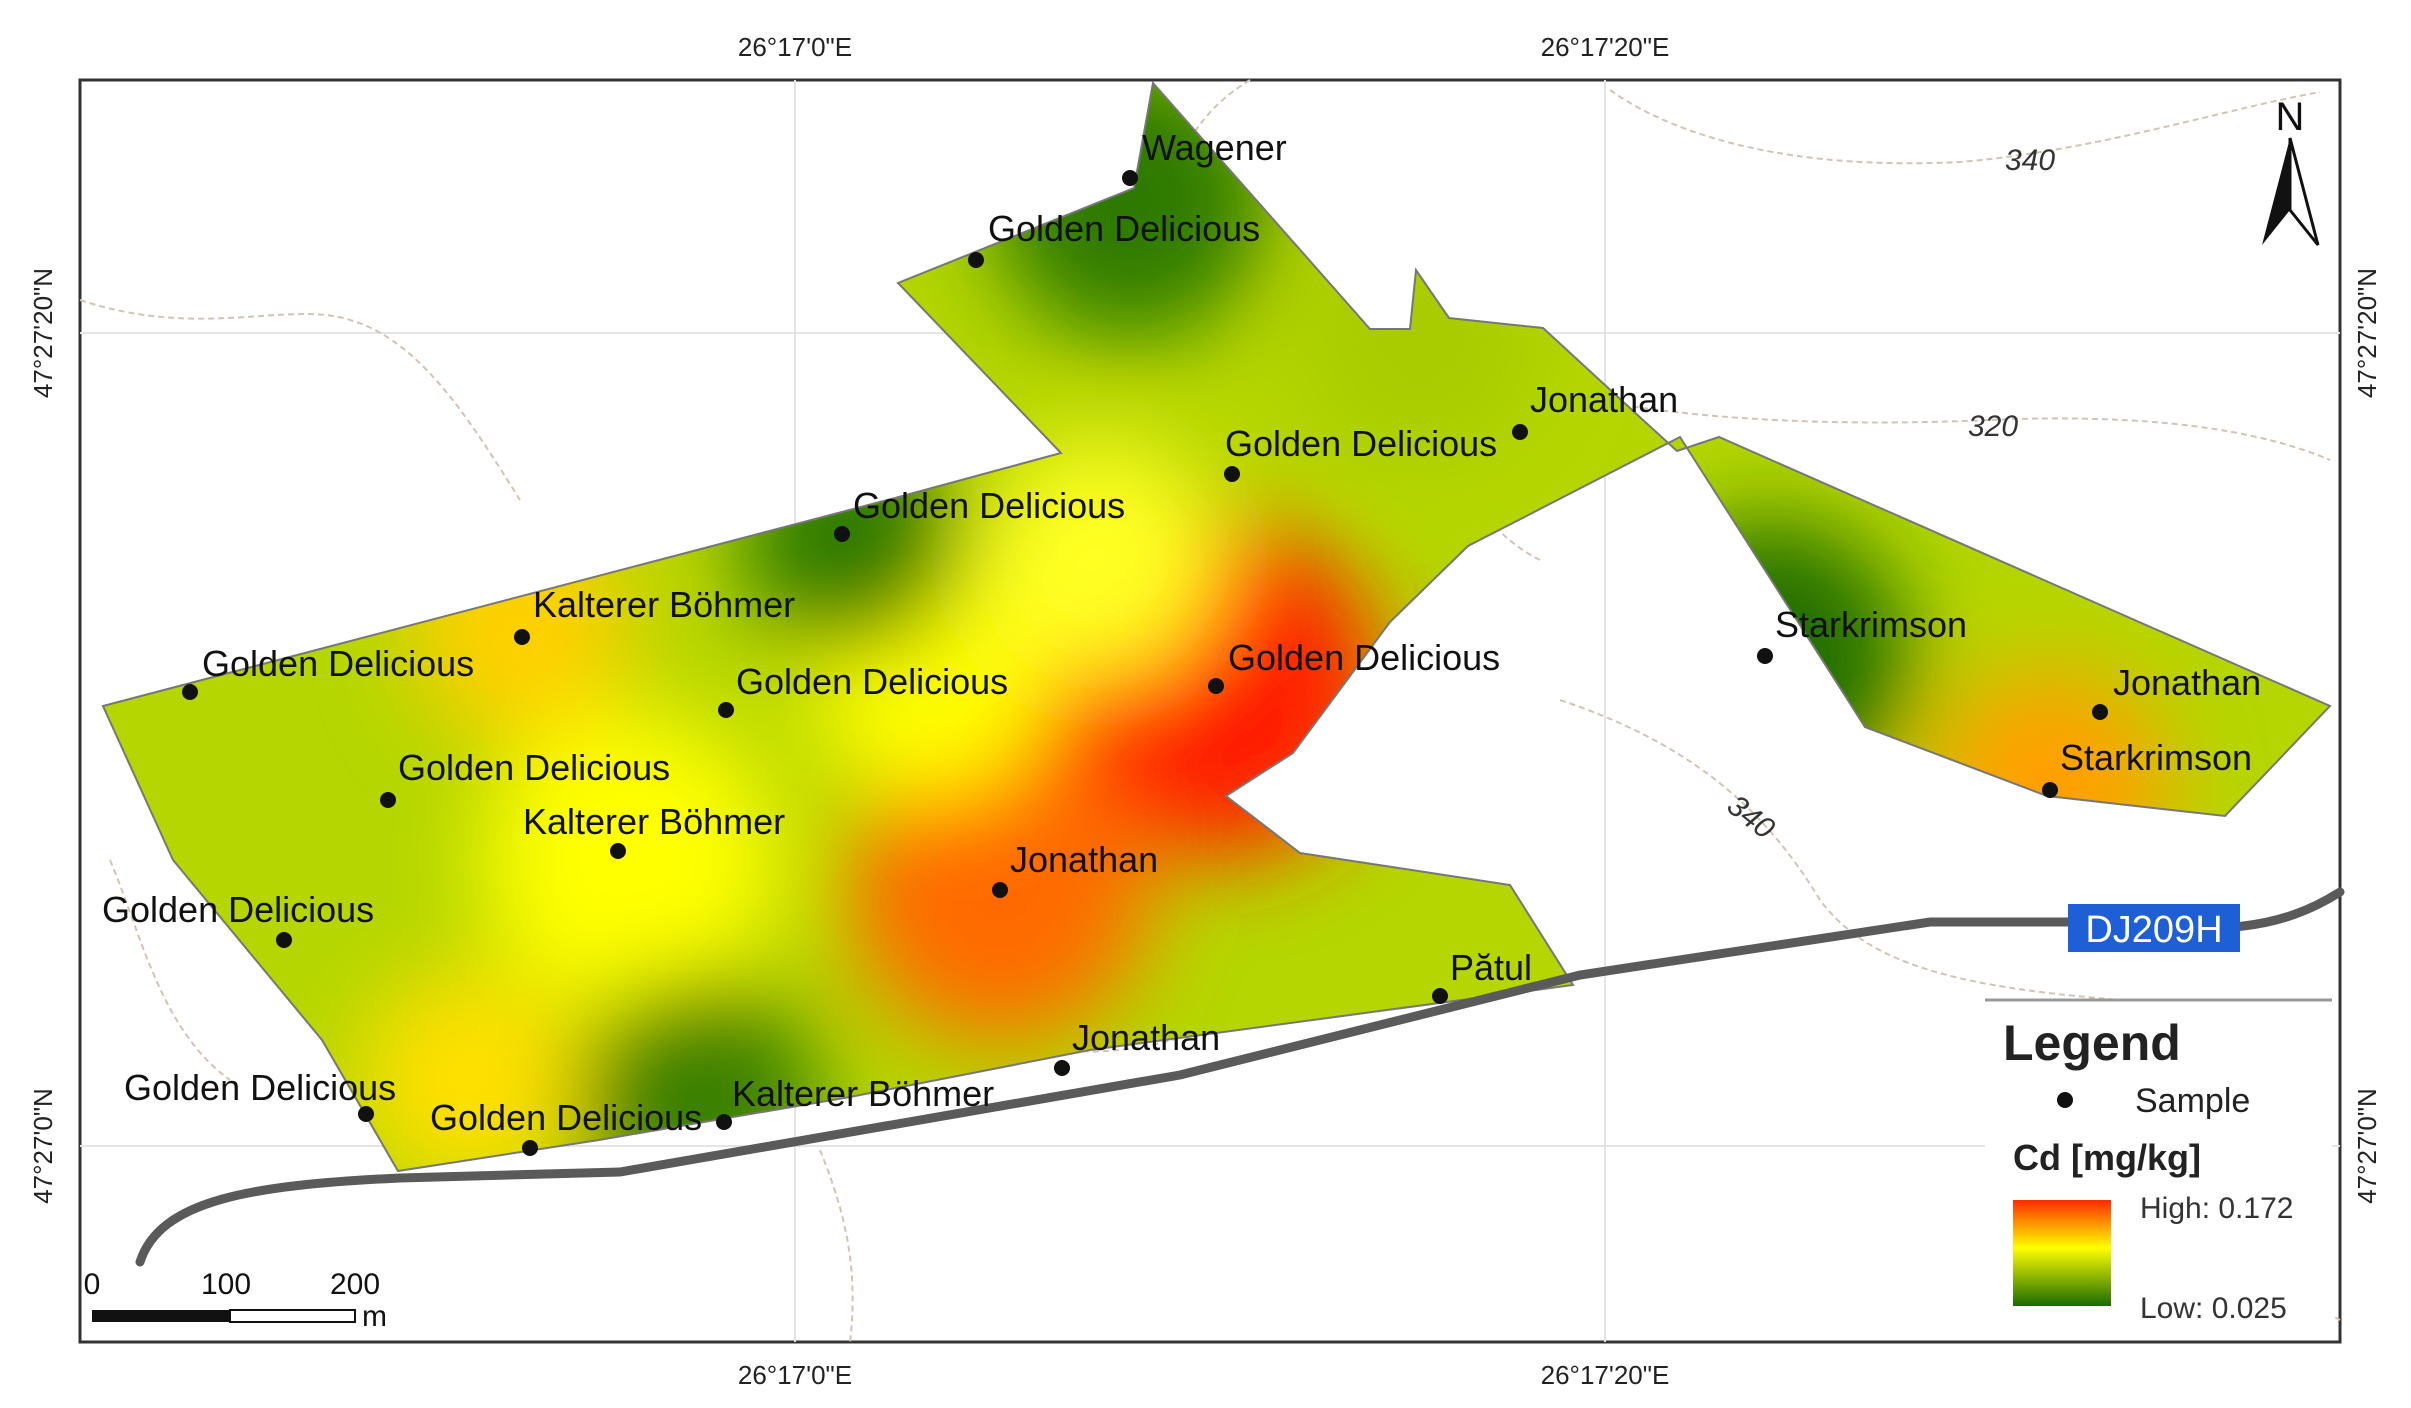  I want to click on road-label-box, so click(2154, 928).